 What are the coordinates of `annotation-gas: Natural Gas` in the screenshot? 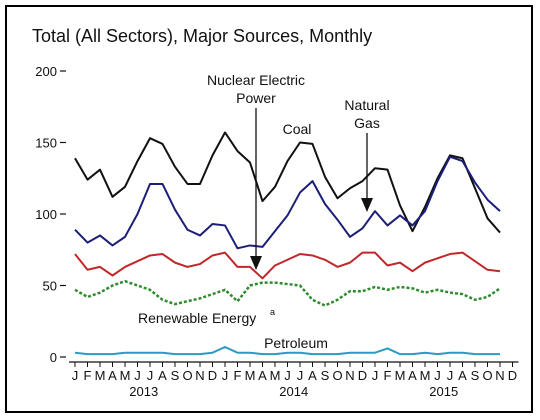 It's located at (367, 154).